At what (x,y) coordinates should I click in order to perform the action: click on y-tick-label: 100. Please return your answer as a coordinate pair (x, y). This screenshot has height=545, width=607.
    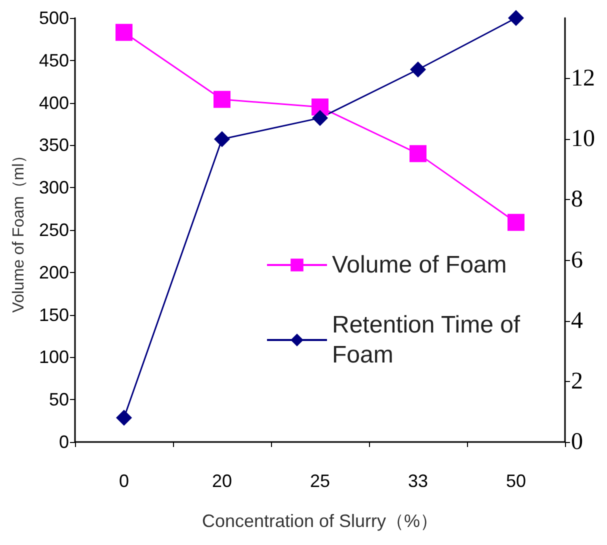
    Looking at the image, I should click on (53, 357).